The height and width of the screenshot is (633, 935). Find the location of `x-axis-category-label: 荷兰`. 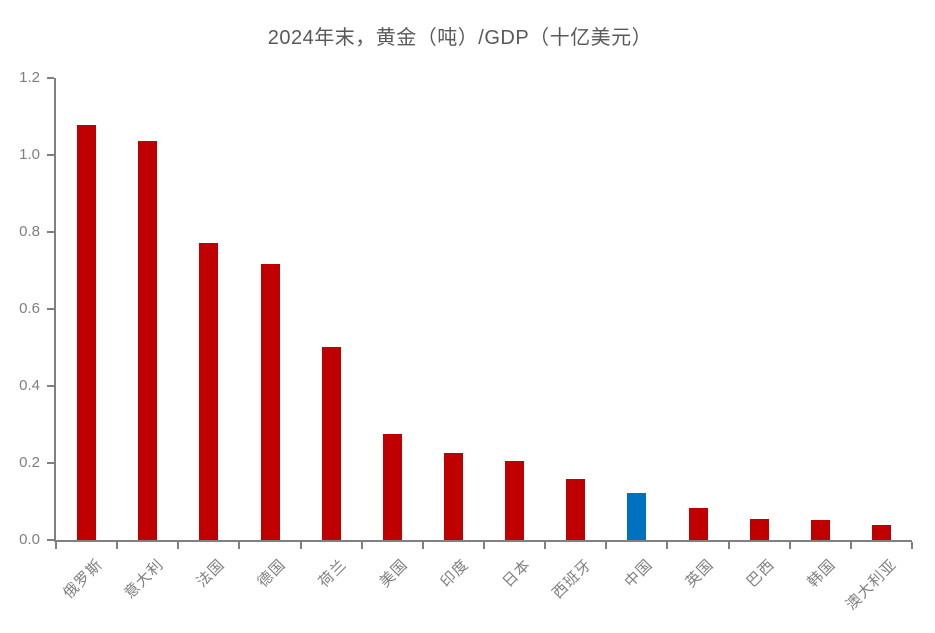

x-axis-category-label: 荷兰 is located at coordinates (333, 573).